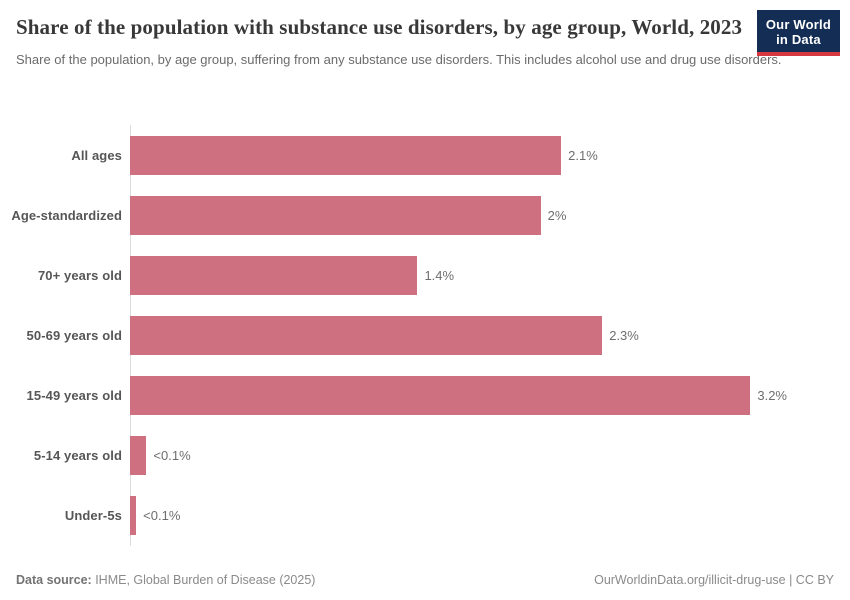 The height and width of the screenshot is (600, 850). I want to click on chart-row-15-49-years-old: 15-49 years old 3.2%, so click(417, 395).